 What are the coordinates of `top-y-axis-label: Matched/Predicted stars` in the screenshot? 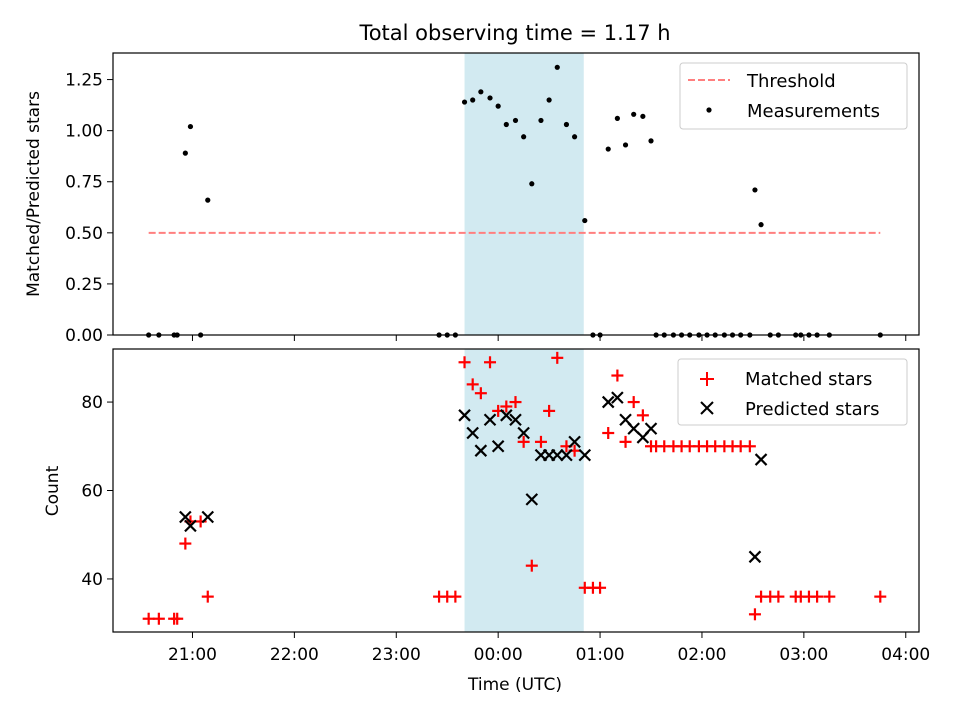 It's located at (34, 194).